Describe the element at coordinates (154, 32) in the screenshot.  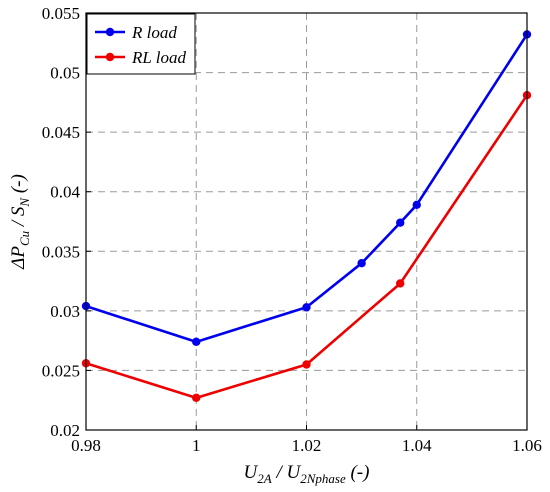
I see `legend-label: R load` at that location.